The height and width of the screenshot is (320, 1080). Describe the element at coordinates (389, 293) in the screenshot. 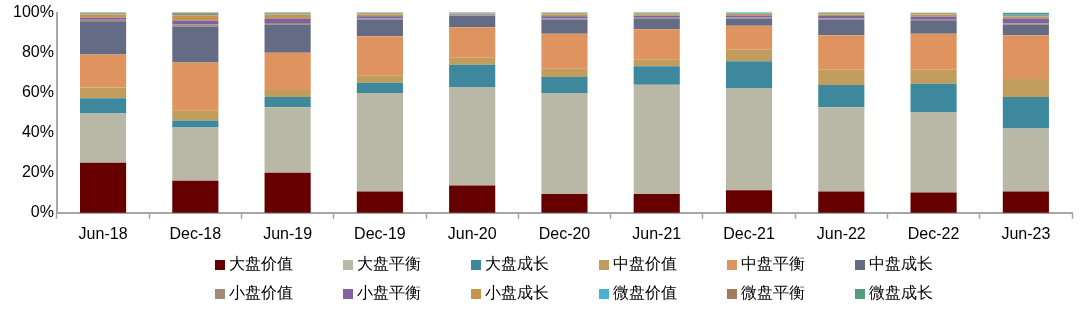

I see `legend-label: 小盘平衡` at that location.